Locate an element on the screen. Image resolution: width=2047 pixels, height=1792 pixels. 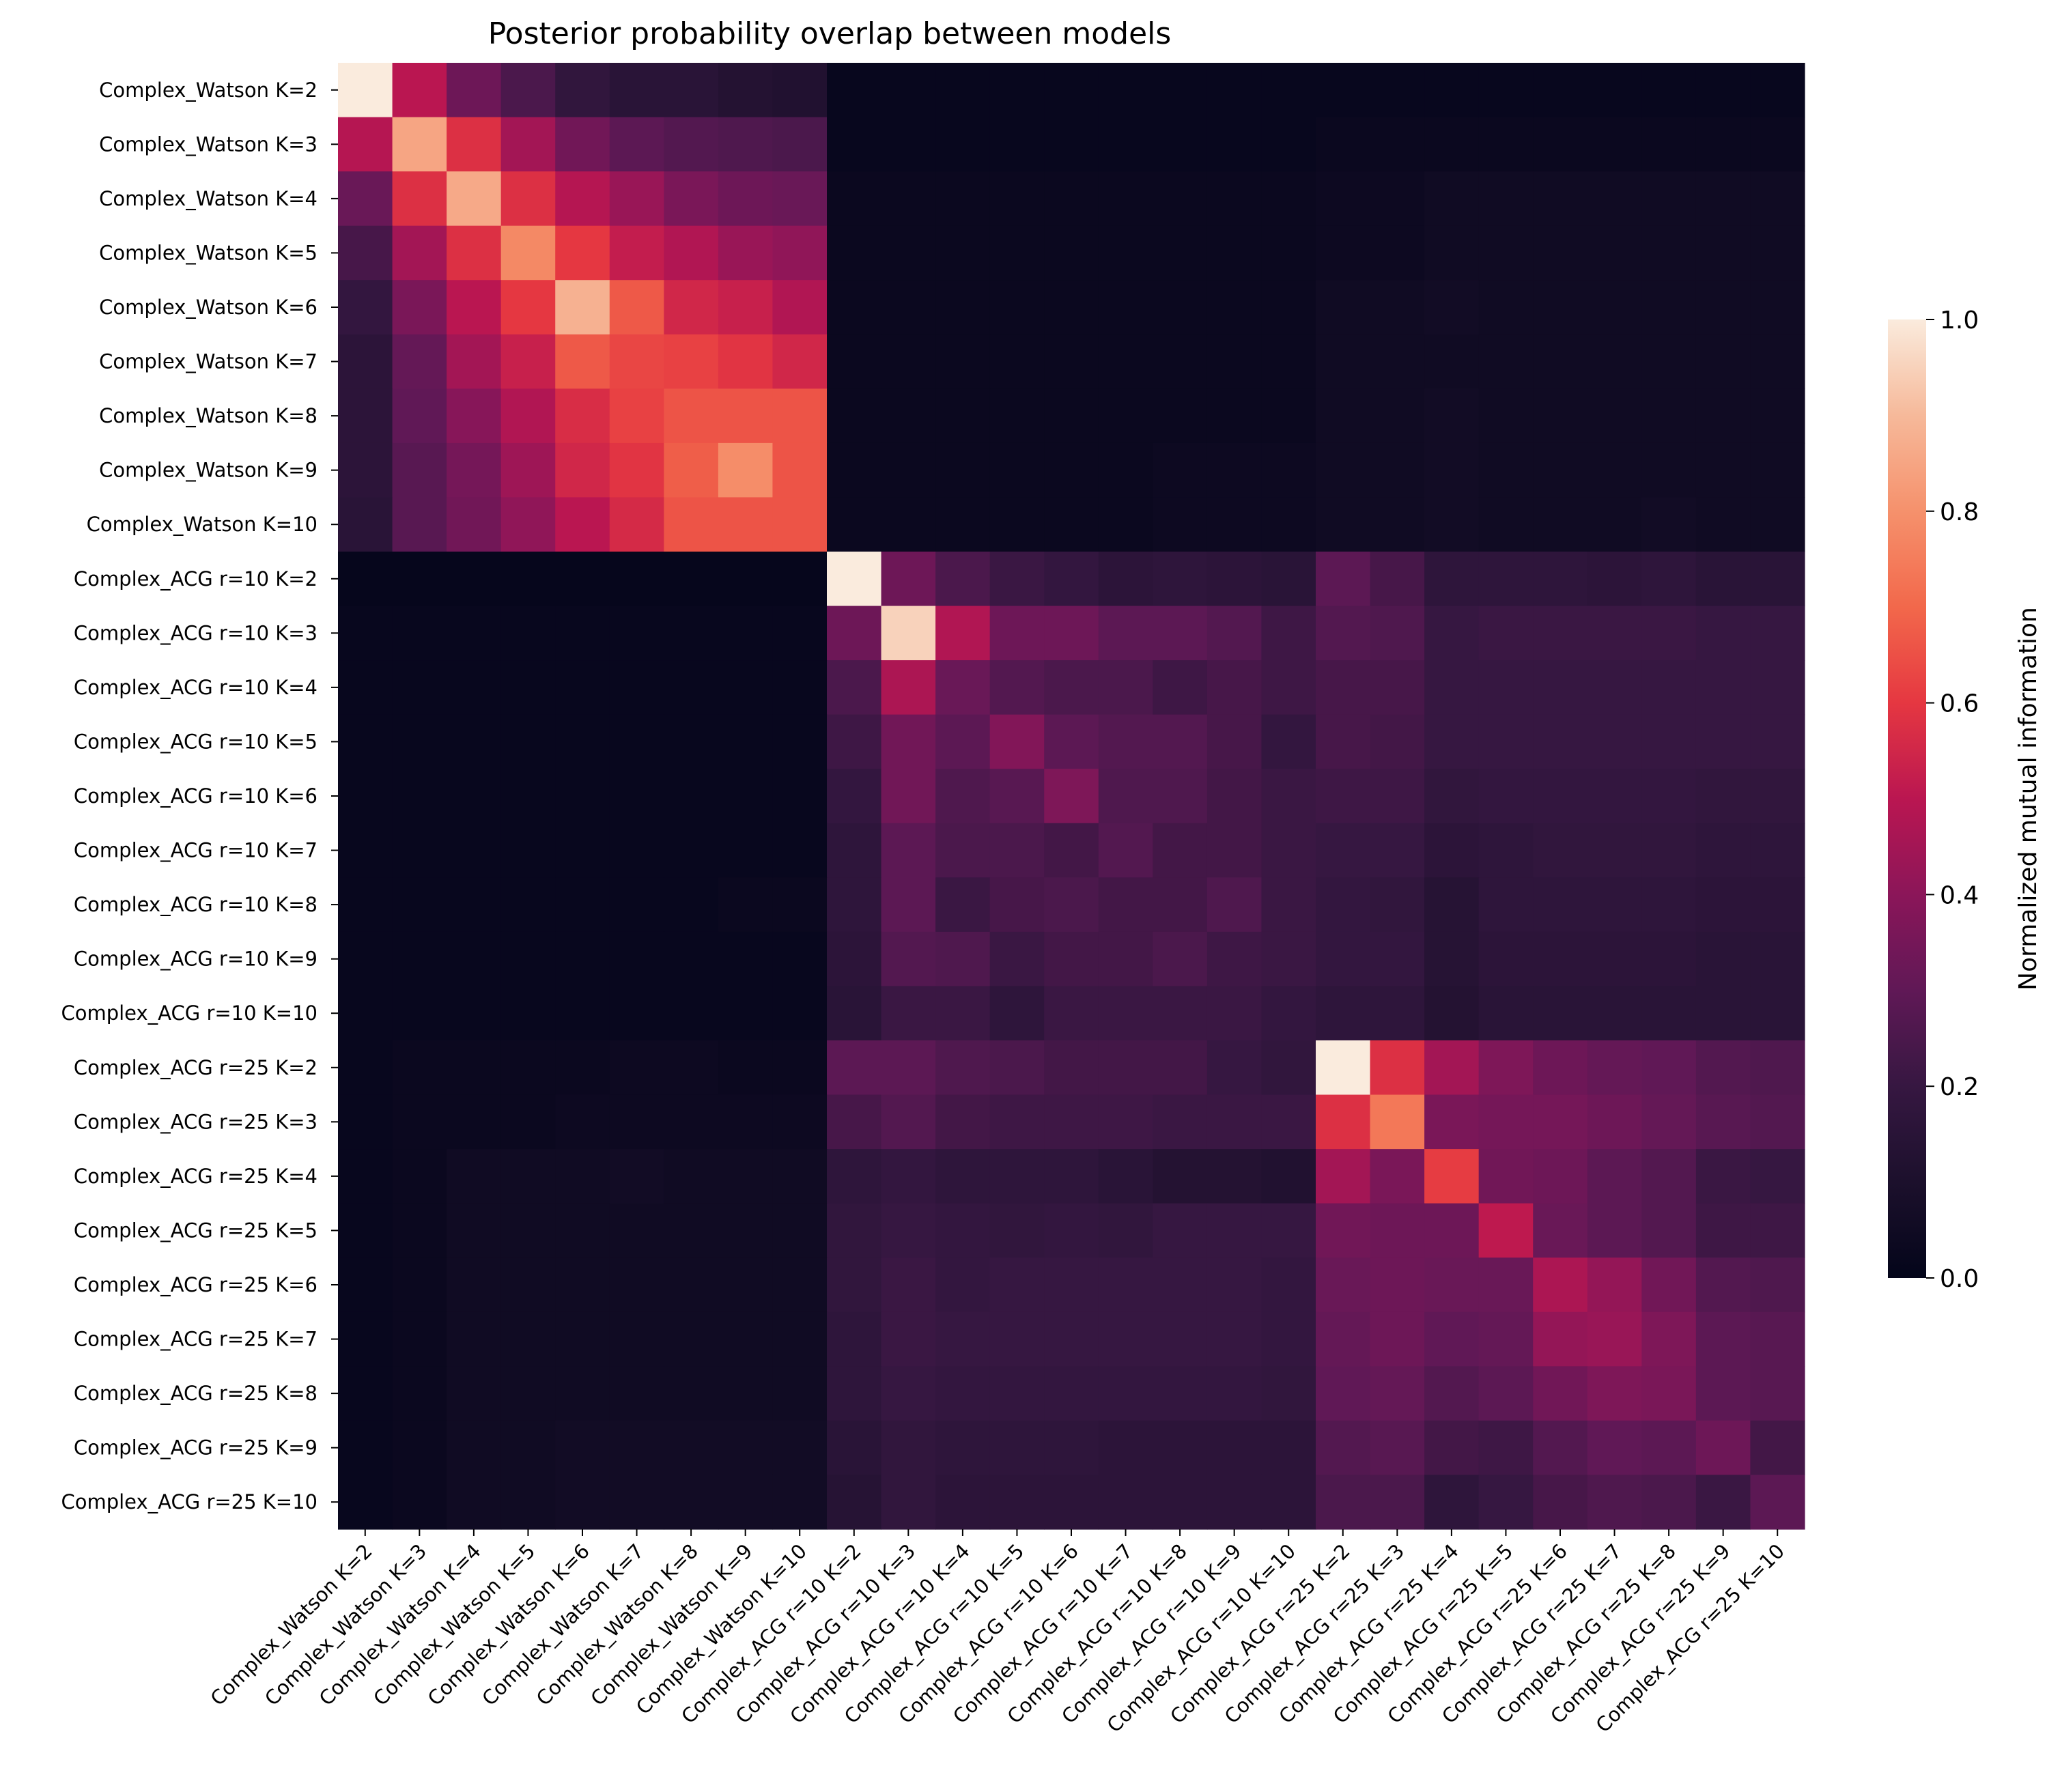
y-tick-label: Complex_ACG r=25 K=7 is located at coordinates (195, 1339).